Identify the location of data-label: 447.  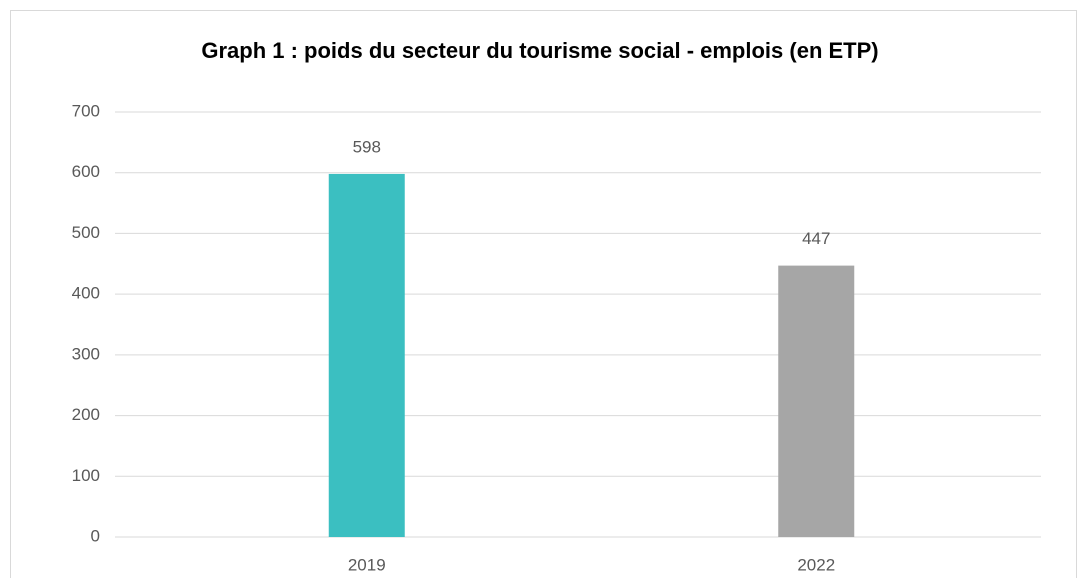
(816, 238).